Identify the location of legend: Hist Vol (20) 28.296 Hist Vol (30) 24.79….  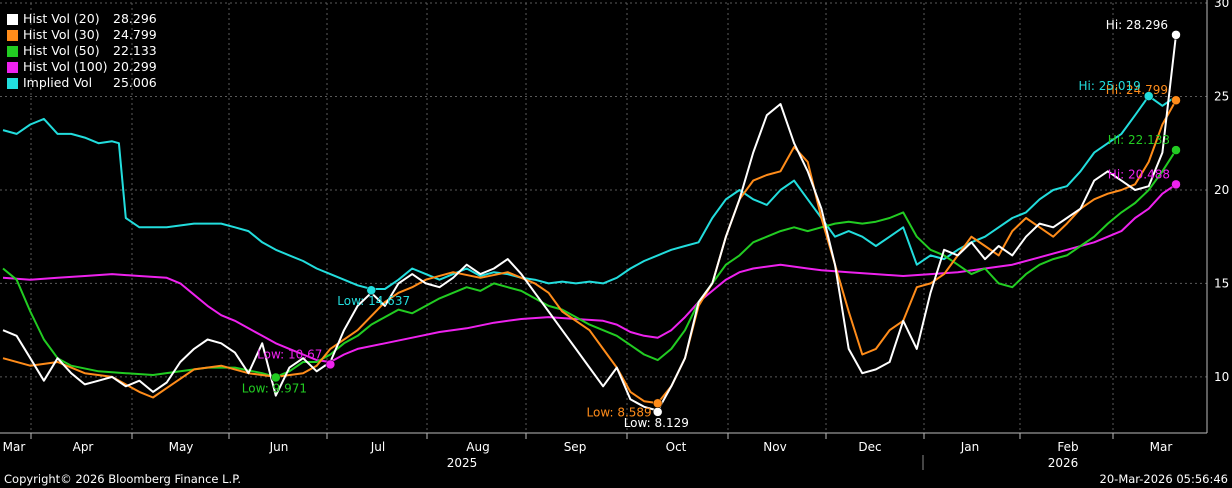
(82, 51).